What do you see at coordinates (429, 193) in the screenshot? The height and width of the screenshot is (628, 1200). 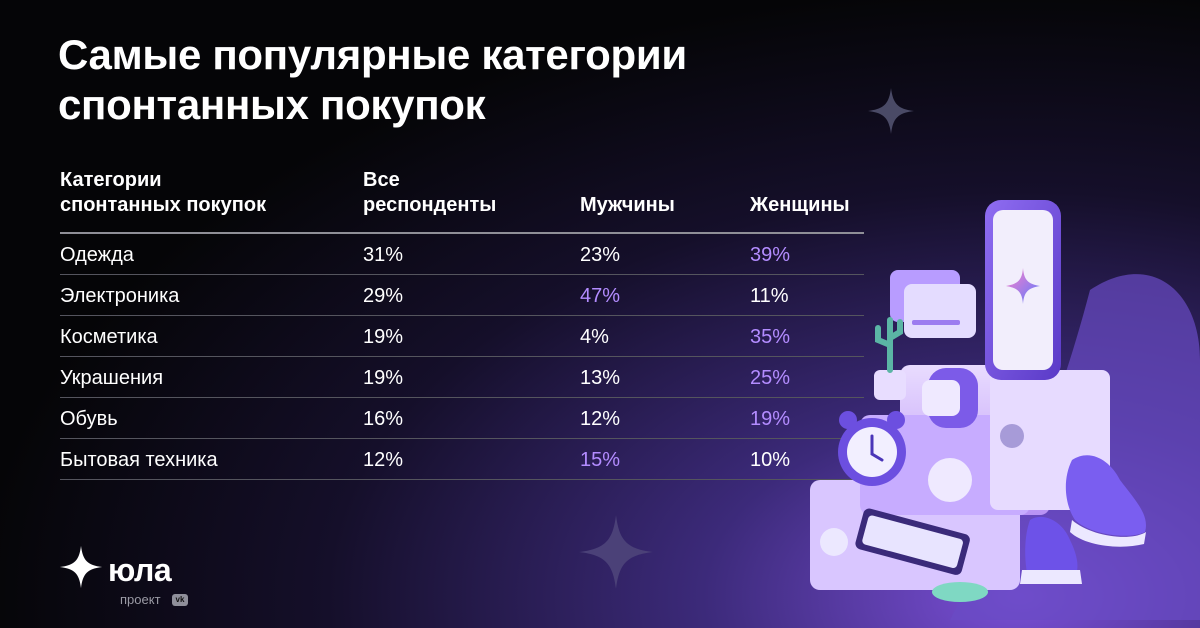 I see `header-all: Все респонденты` at bounding box center [429, 193].